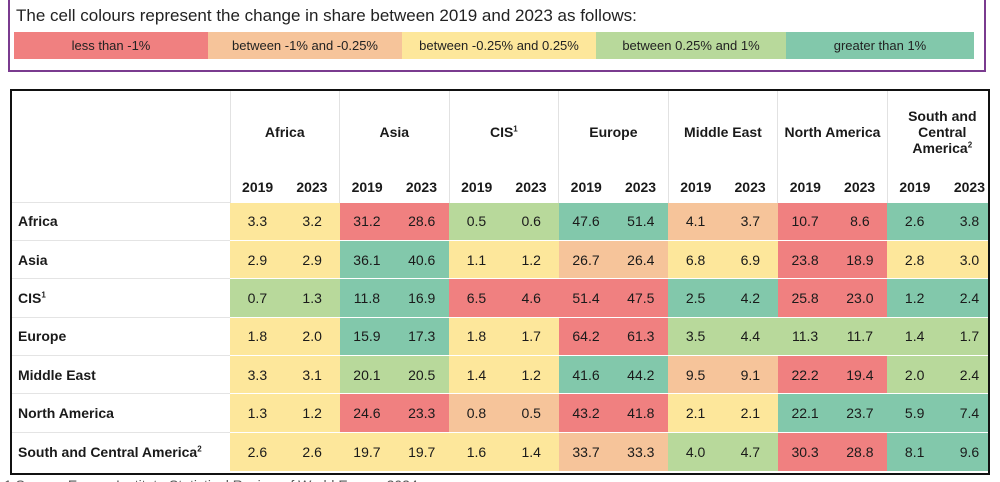 The height and width of the screenshot is (482, 1000). Describe the element at coordinates (476, 413) in the screenshot. I see `value-cell: 0.8` at that location.